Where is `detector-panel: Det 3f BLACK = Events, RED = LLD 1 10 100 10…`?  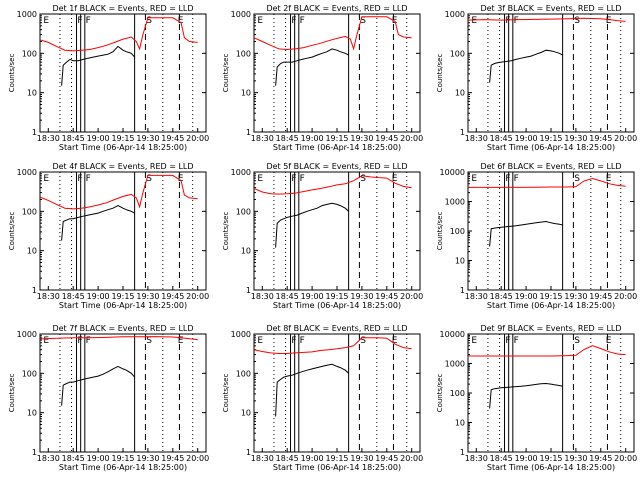 detector-panel: Det 3f BLACK = Events, RED = LLD 1 10 100 10… is located at coordinates (536, 78).